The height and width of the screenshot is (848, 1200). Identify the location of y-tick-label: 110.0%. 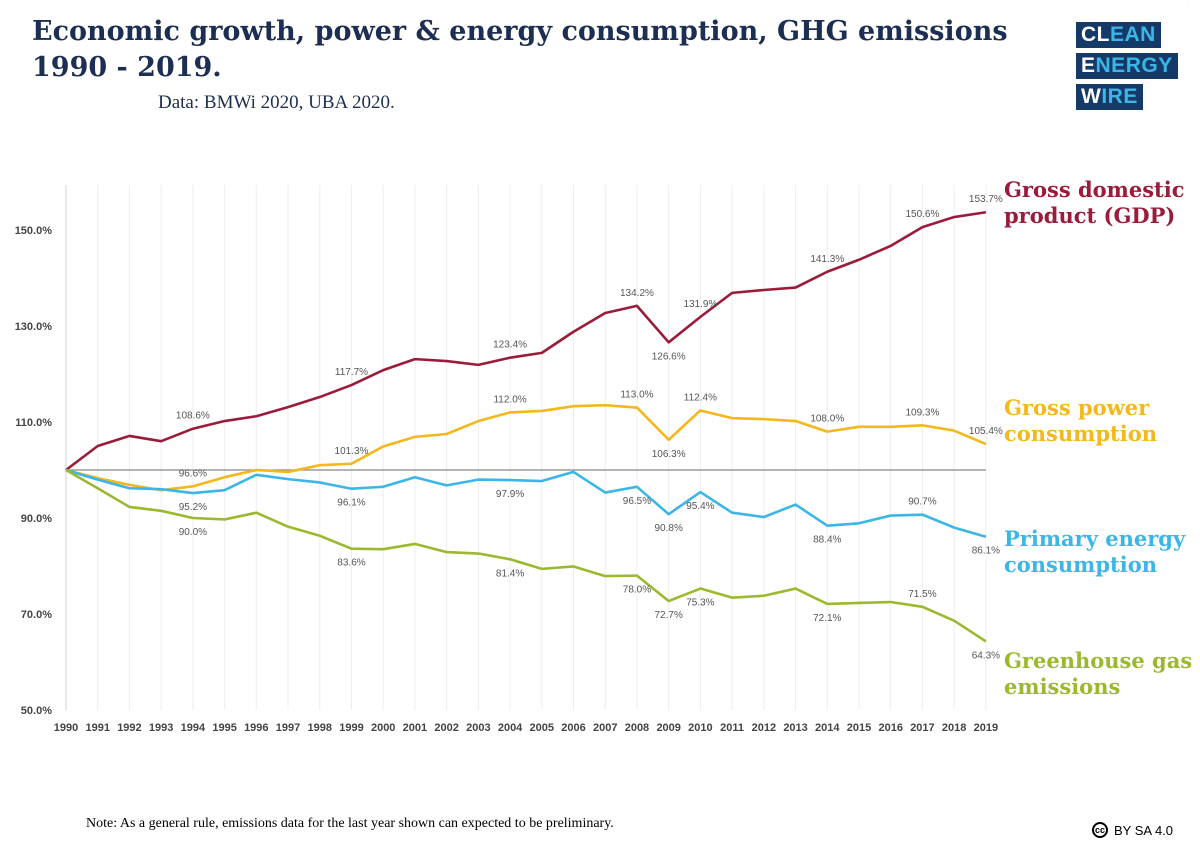
(33, 423).